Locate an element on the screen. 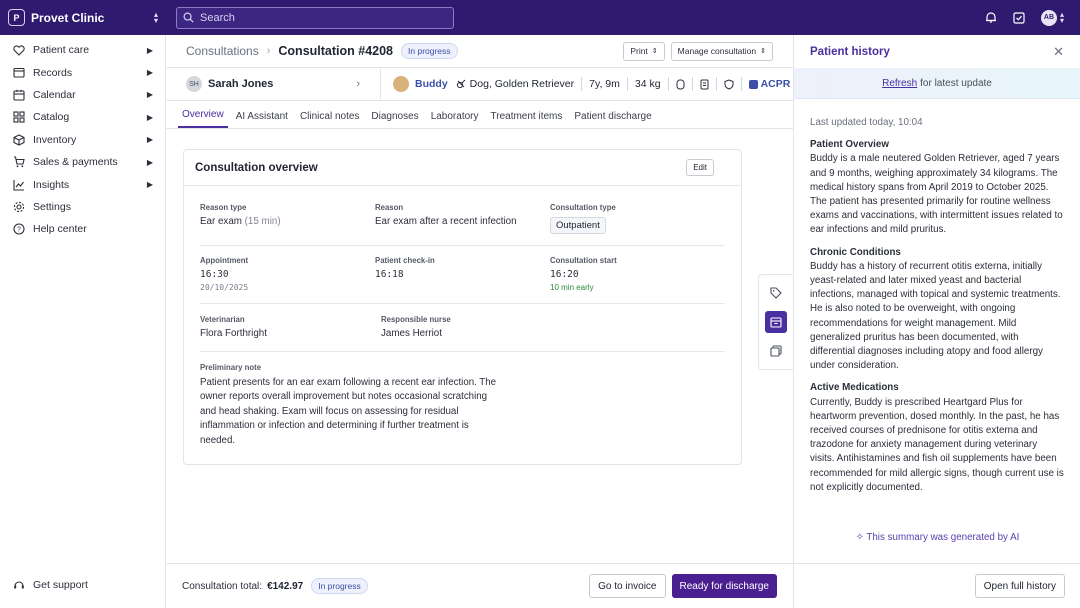  sidebar-item-settings: Settings is located at coordinates (82, 207).